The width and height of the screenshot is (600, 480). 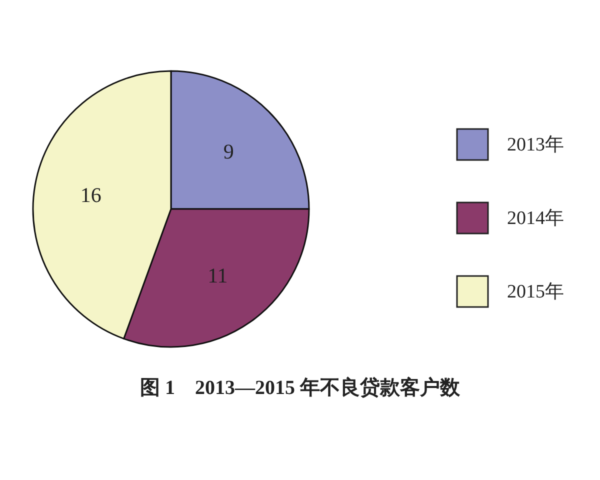 I want to click on legend-label: 2014年, so click(x=535, y=218).